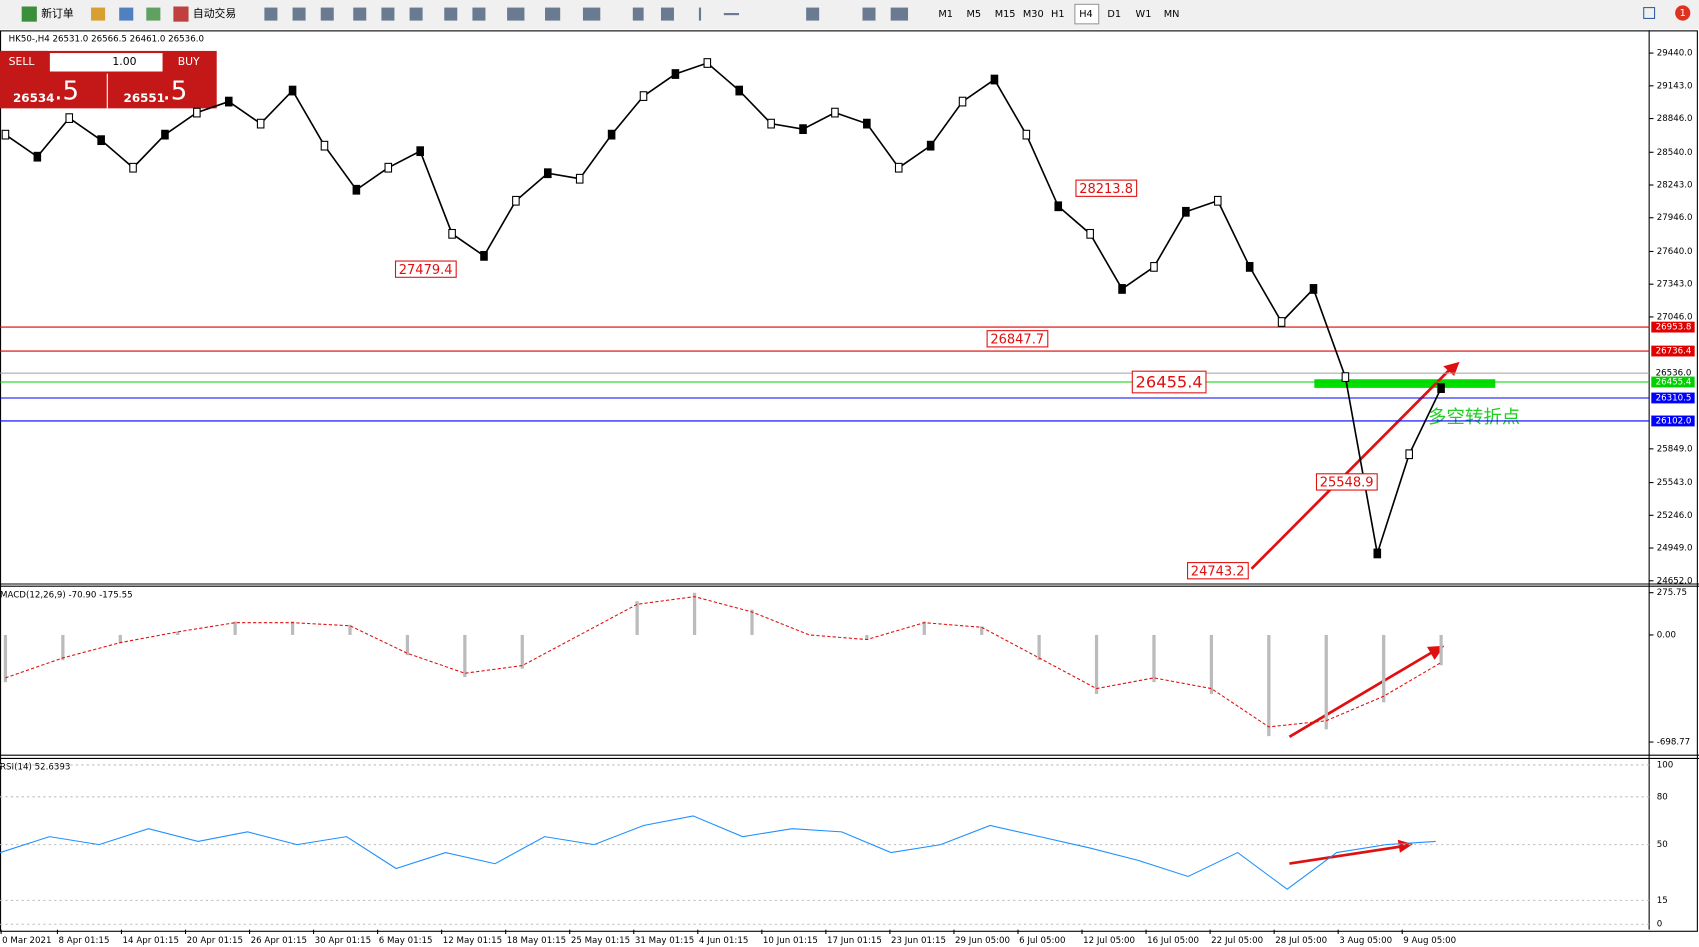 The height and width of the screenshot is (947, 1699). I want to click on timeframe: M5, so click(974, 14).